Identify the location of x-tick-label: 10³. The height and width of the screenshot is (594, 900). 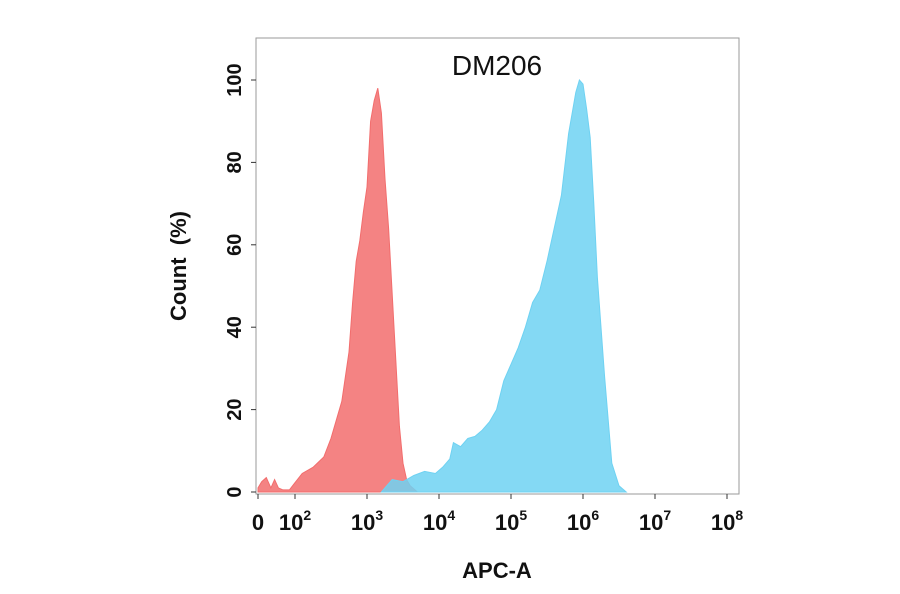
(367, 521).